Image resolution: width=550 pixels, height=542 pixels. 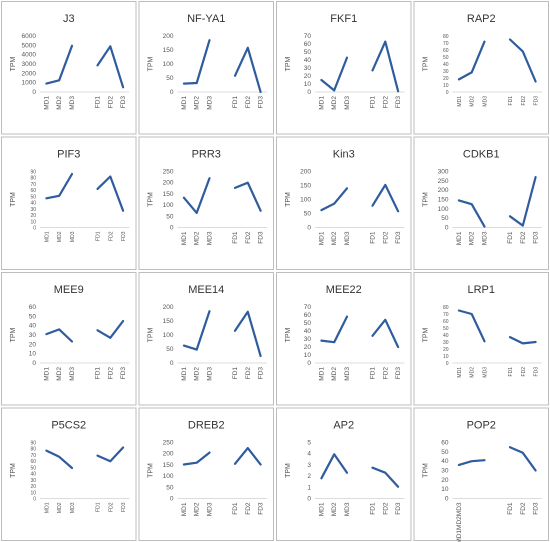 I want to click on chart-panel: MEE9 0 10 20 30 40 50 60 TPM MD1 MD2 MD3 FD1 FD2 FD3, so click(x=69, y=339).